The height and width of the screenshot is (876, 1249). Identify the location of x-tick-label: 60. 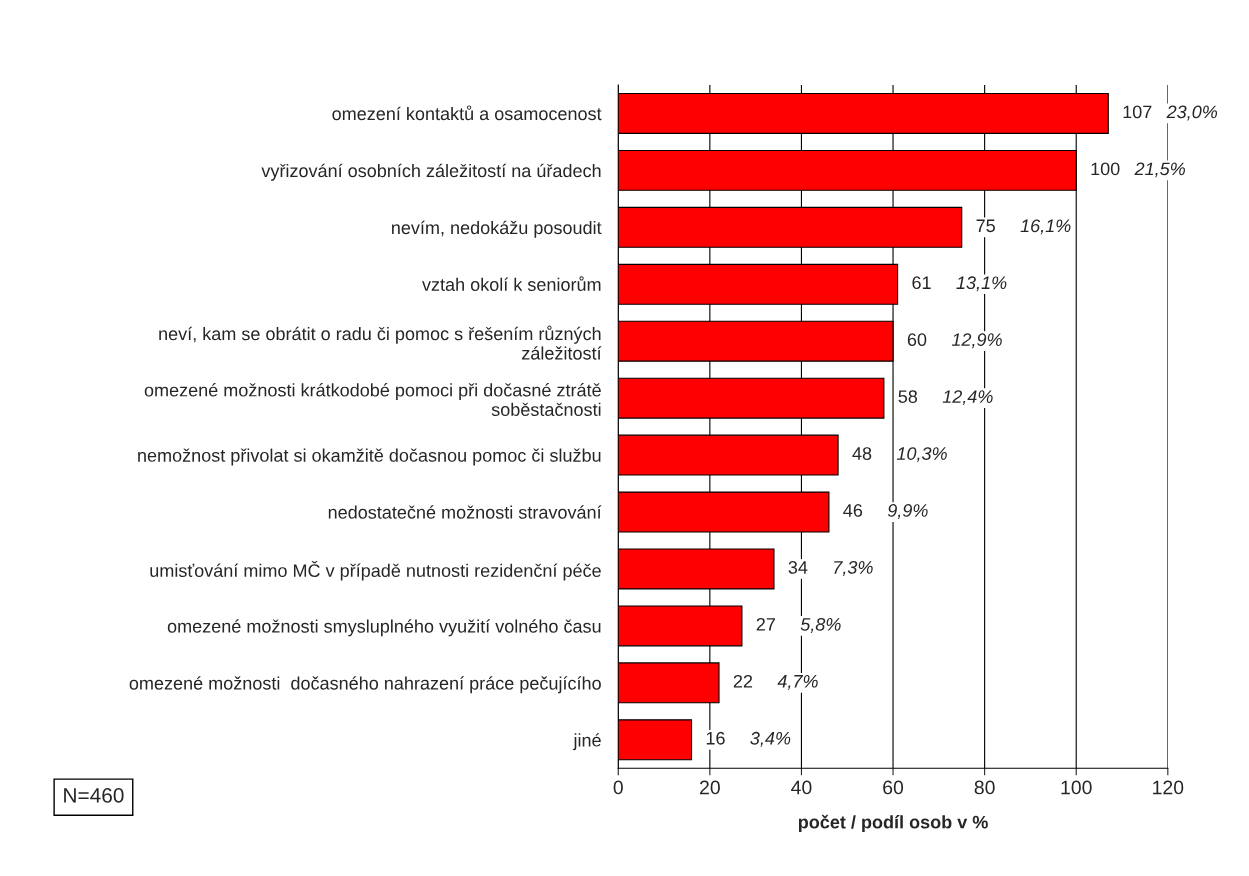
(893, 787).